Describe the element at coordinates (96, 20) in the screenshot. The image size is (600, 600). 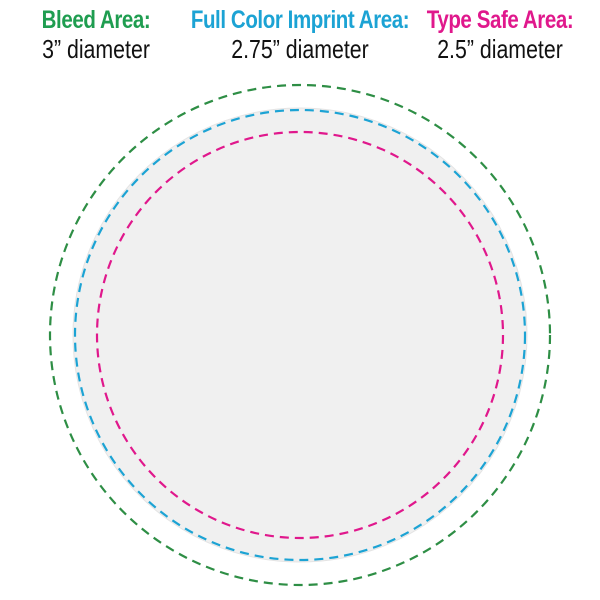
I see `bleed-area-title: Bleed Area:` at that location.